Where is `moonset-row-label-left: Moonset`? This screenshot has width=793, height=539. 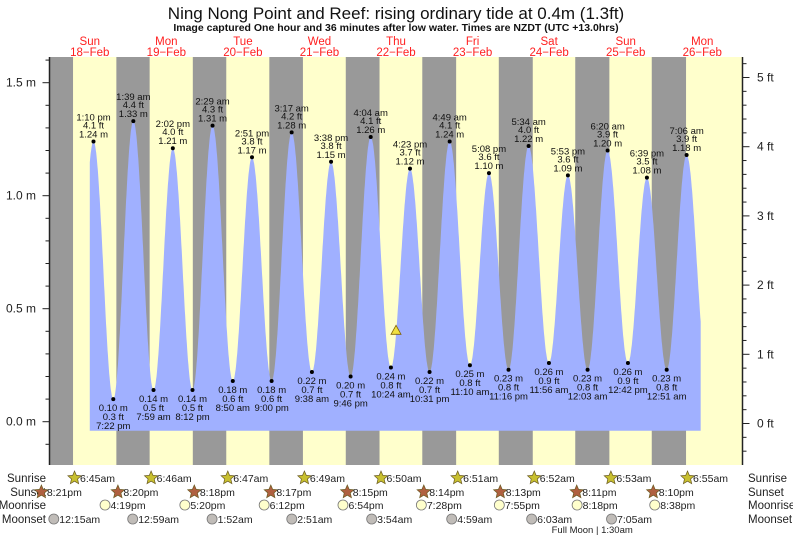
moonset-row-label-left: Moonset is located at coordinates (24, 520).